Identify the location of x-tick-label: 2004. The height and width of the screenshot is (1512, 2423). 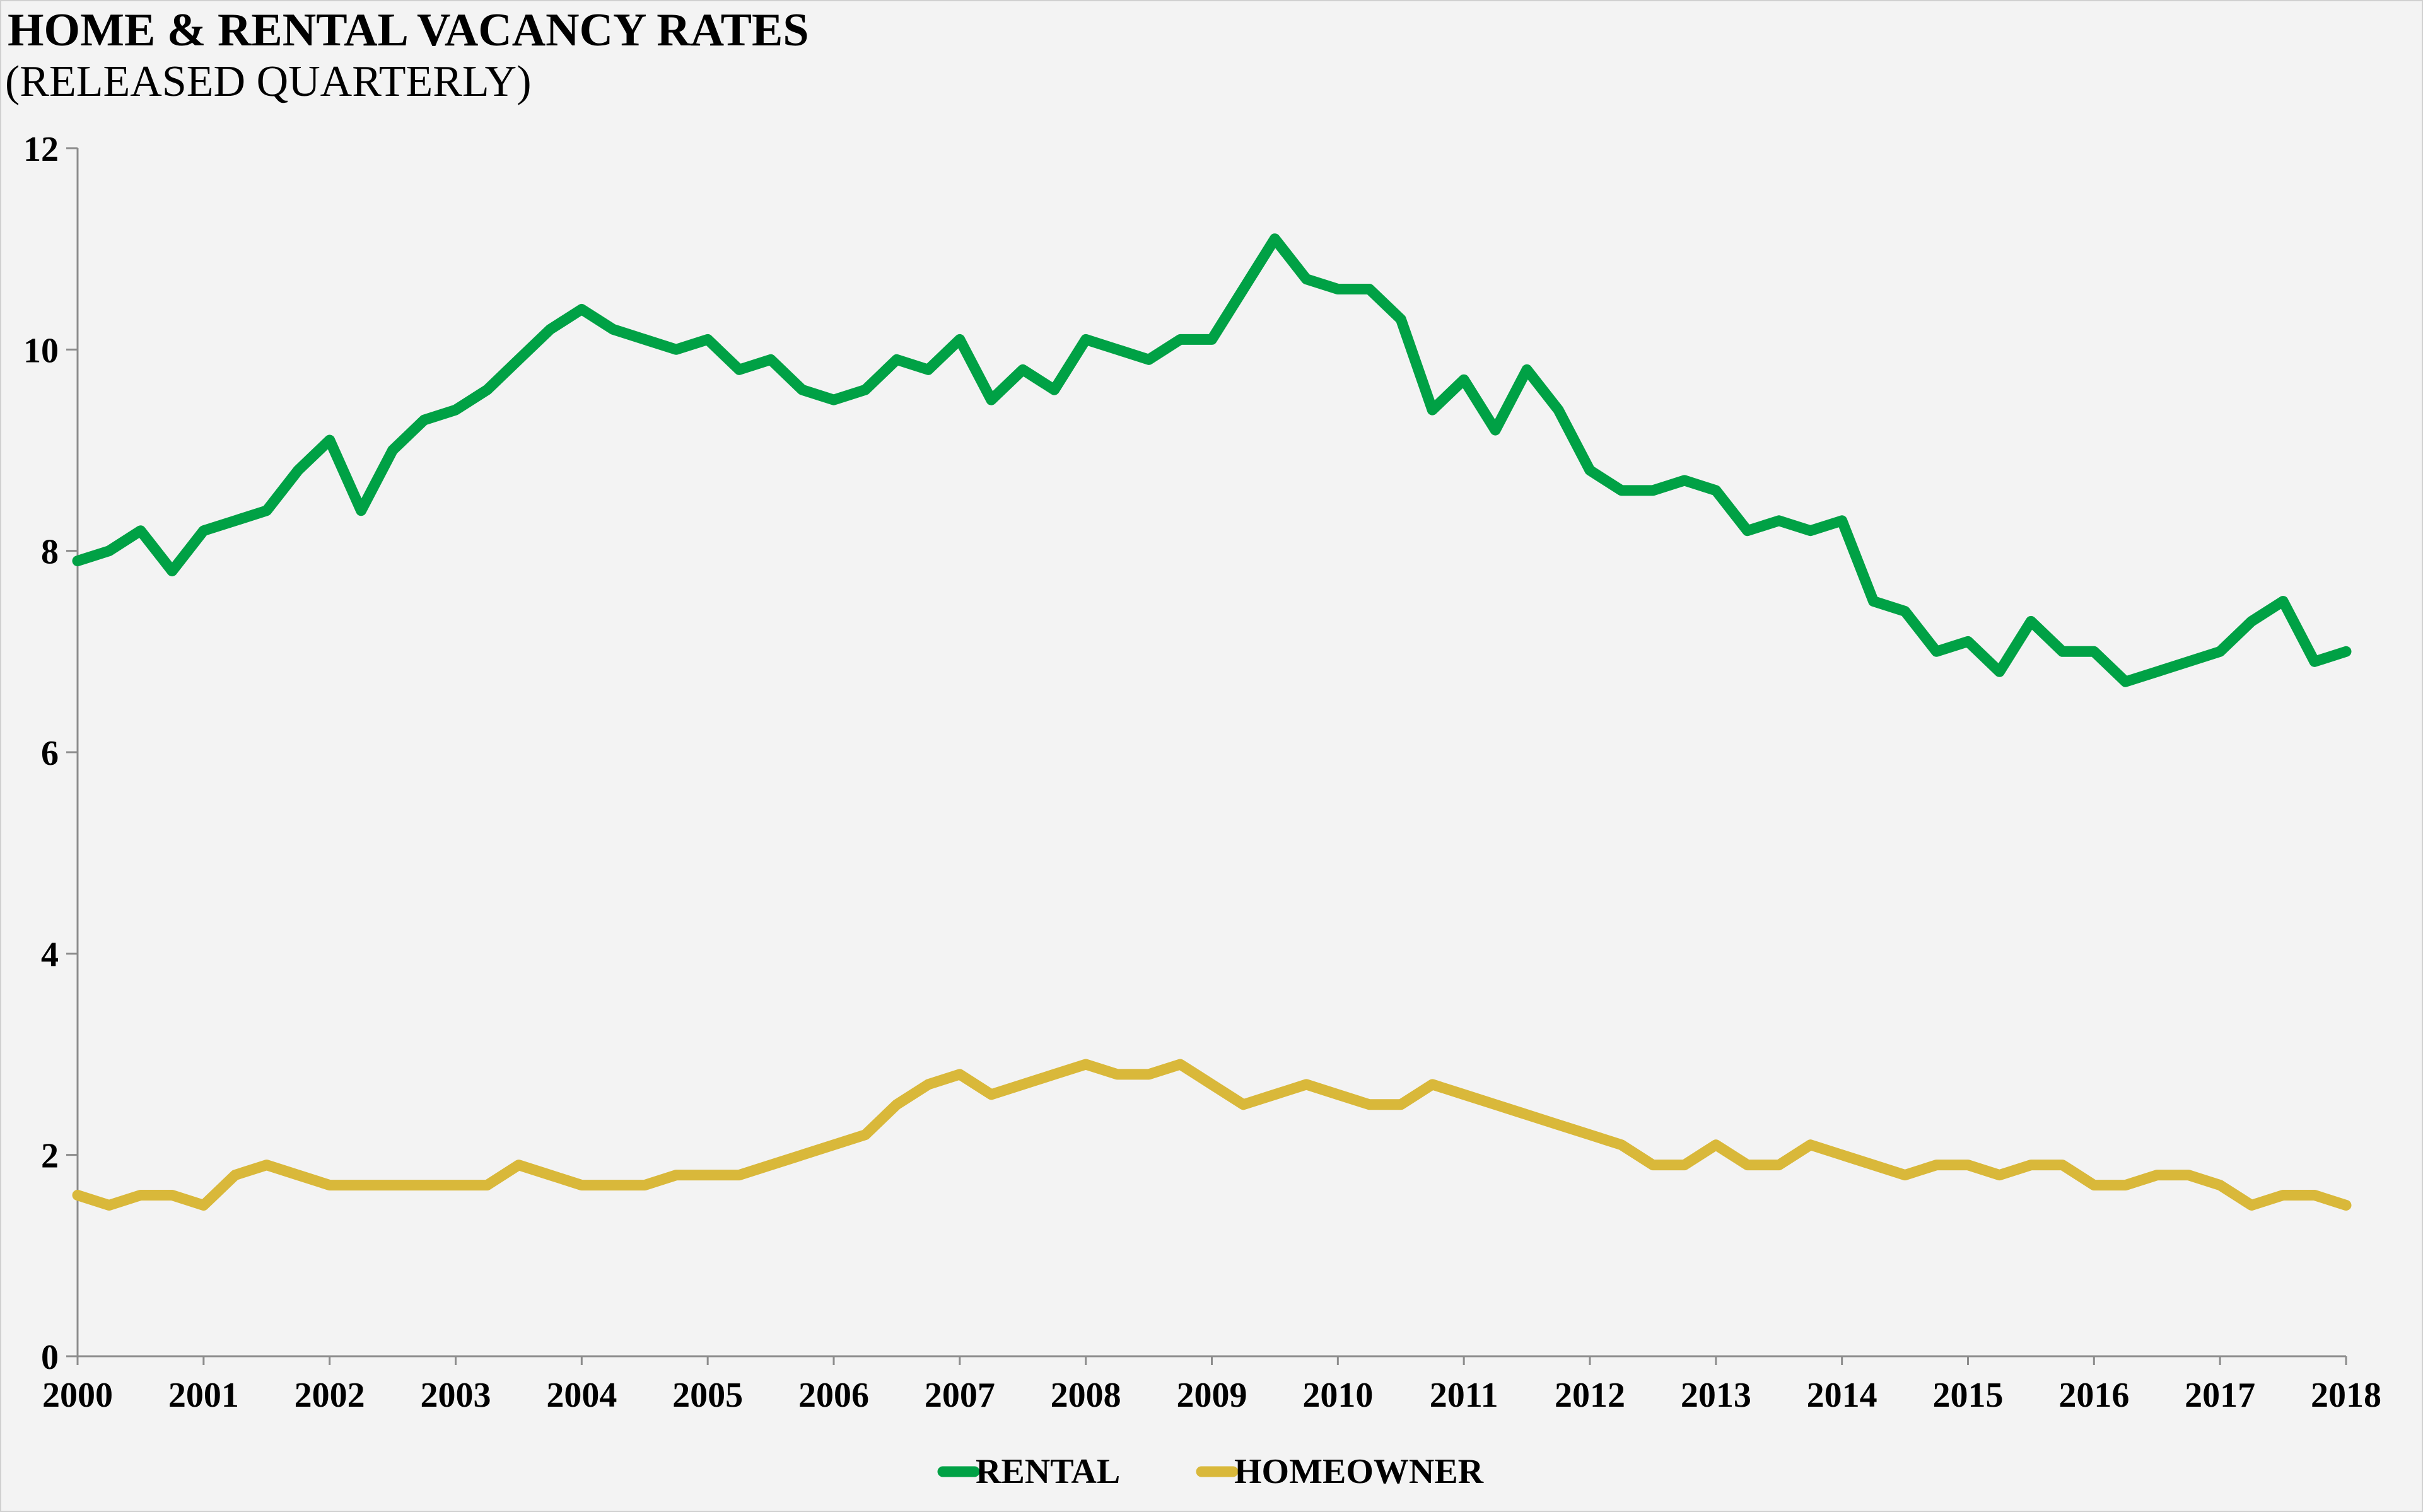
(581, 1396).